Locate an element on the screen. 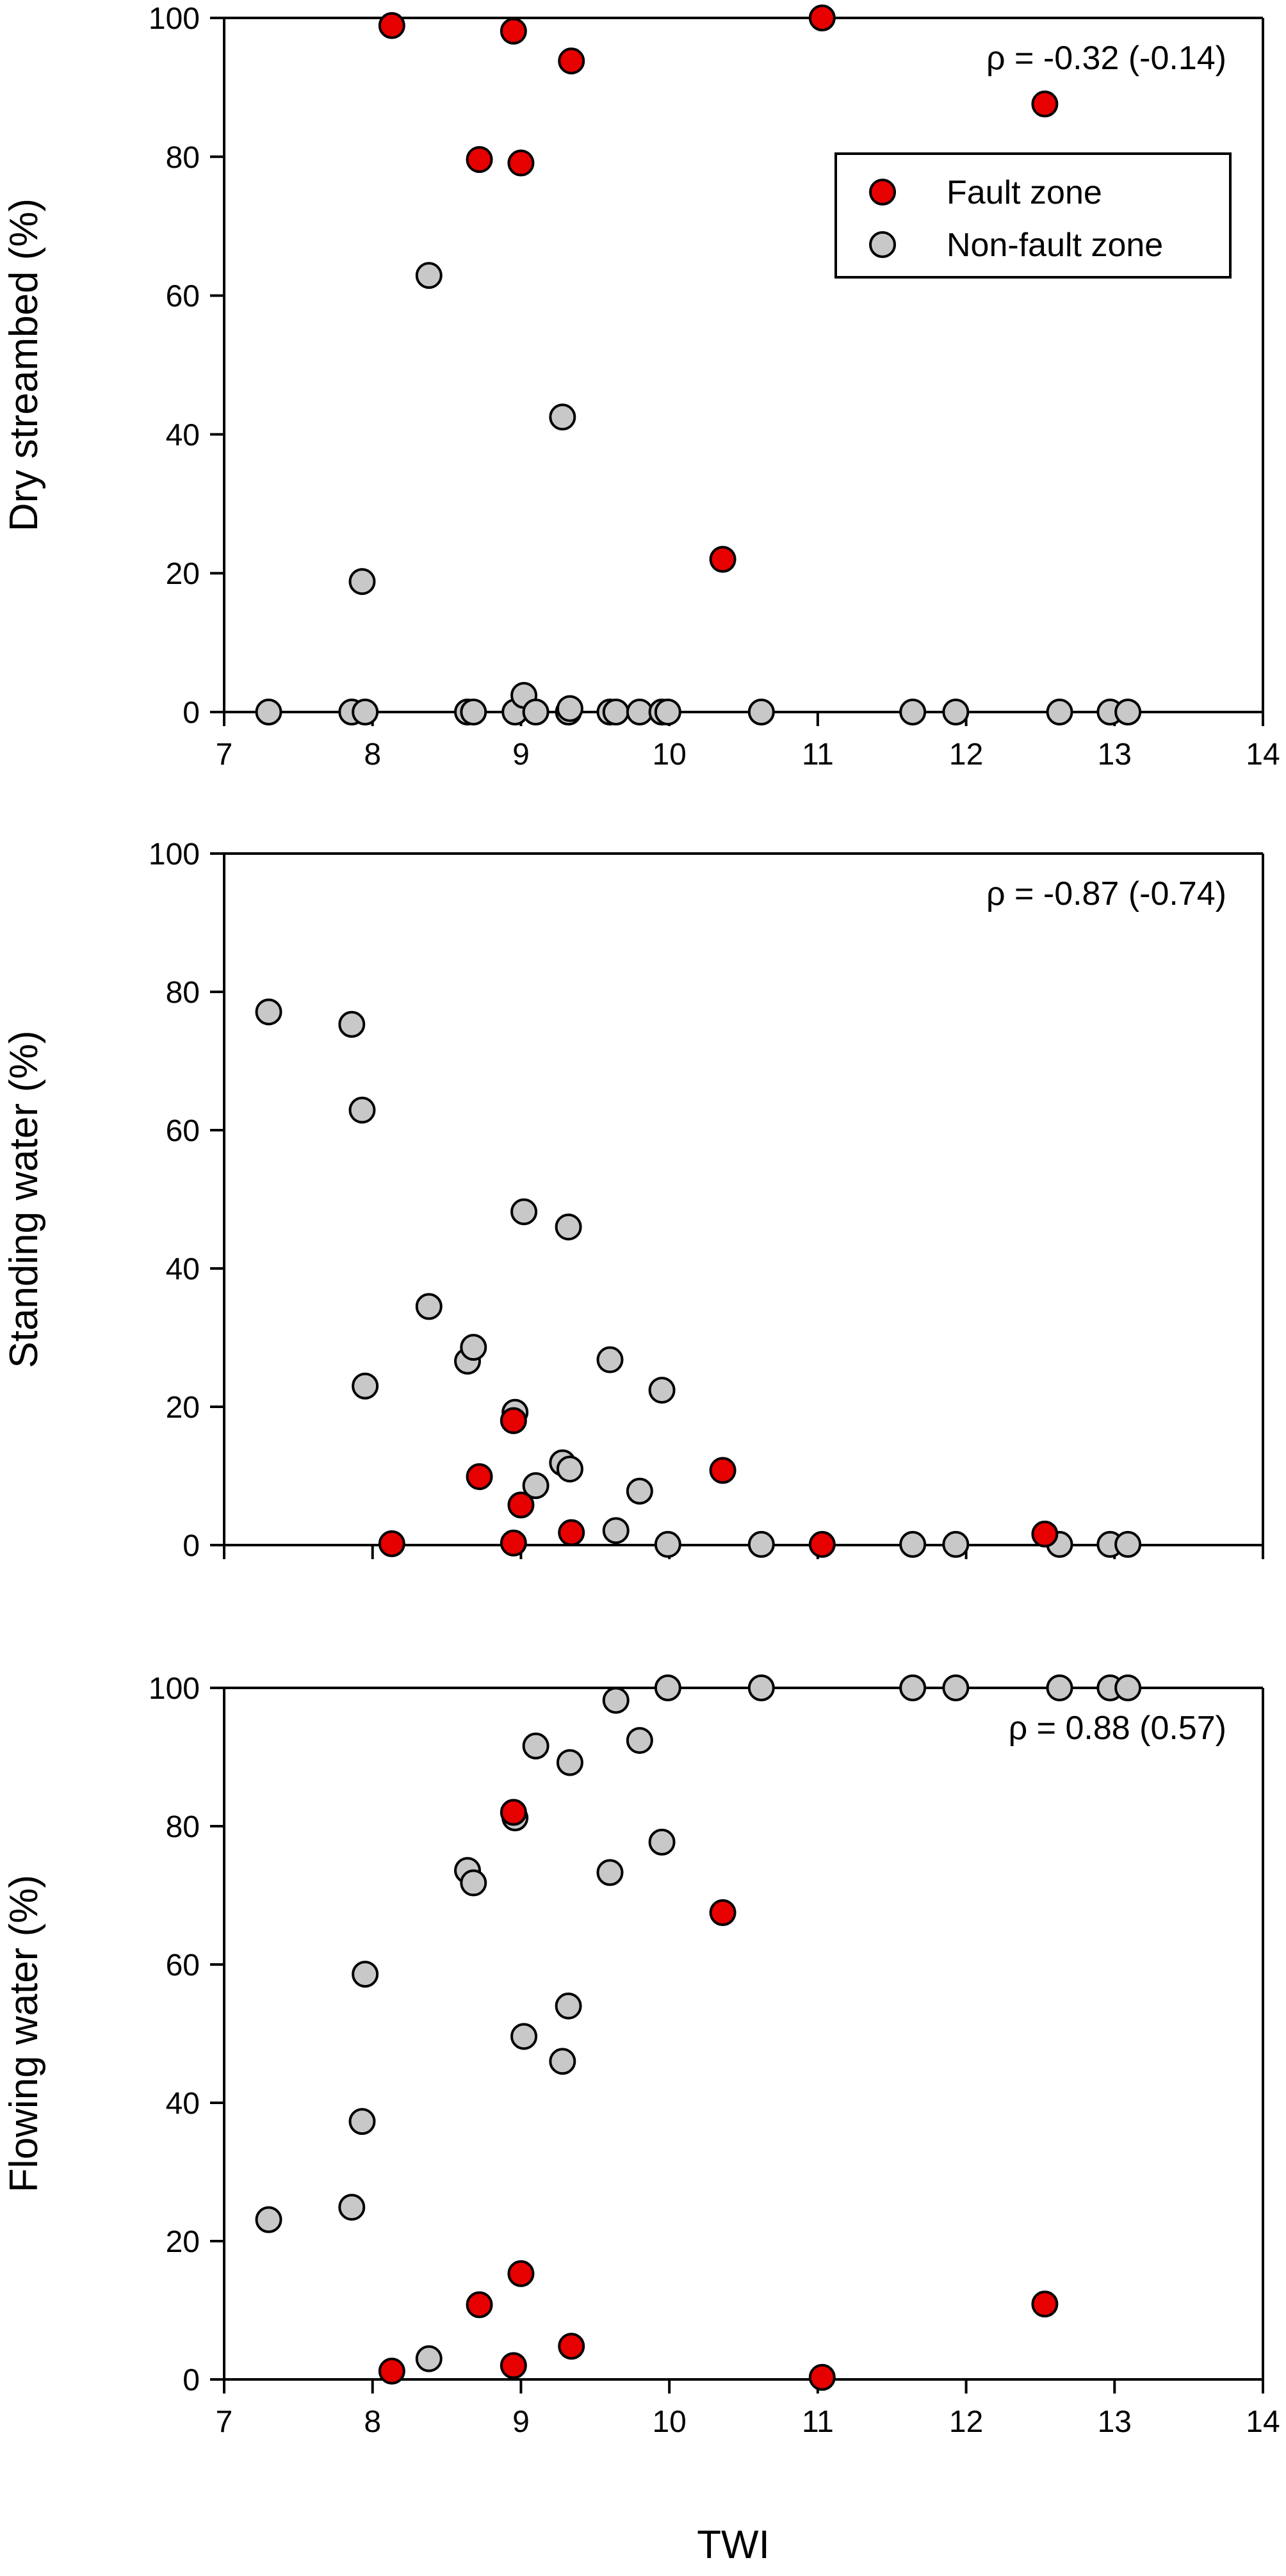 This screenshot has height=2576, width=1286. correlation-annotation: ρ = 0.88 (0.57) is located at coordinates (1117, 1728).